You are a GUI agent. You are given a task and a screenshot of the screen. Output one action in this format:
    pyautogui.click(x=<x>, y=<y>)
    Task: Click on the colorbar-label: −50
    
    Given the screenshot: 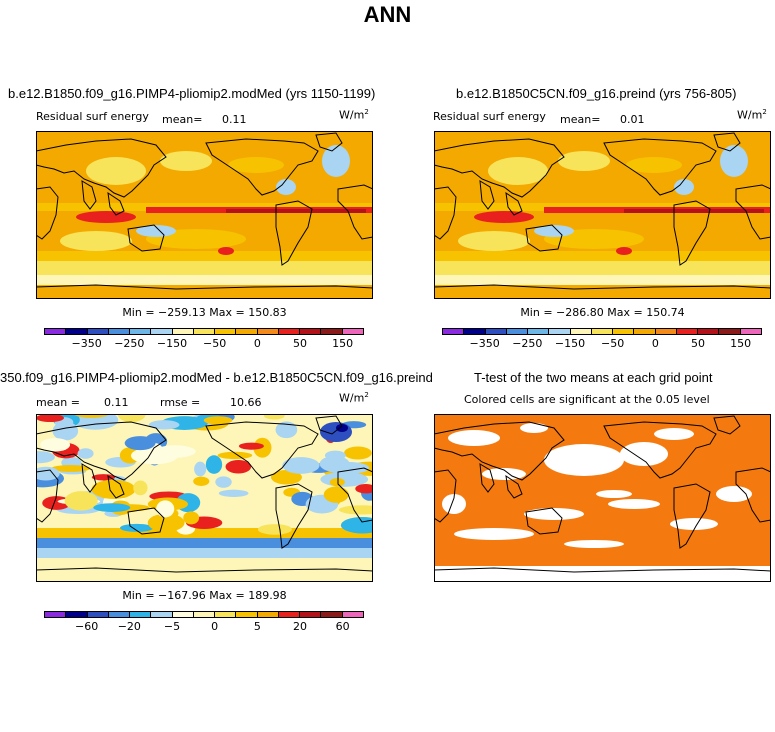 What is the action you would take?
    pyautogui.click(x=215, y=343)
    